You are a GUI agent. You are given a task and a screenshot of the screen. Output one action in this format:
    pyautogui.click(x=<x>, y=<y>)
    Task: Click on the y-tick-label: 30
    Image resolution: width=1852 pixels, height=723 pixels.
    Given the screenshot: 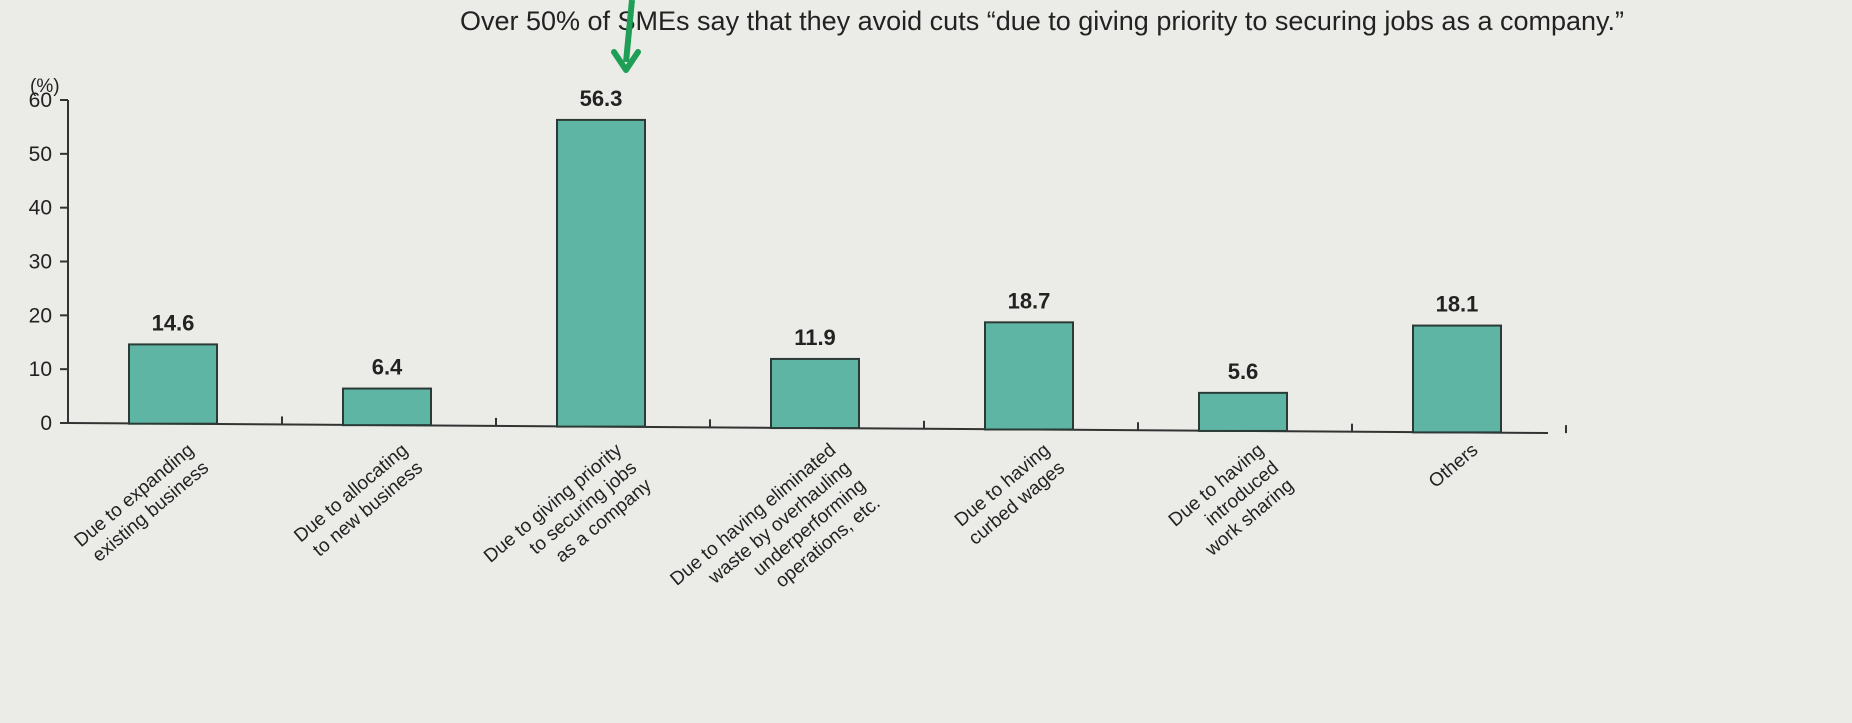 What is the action you would take?
    pyautogui.click(x=40, y=262)
    